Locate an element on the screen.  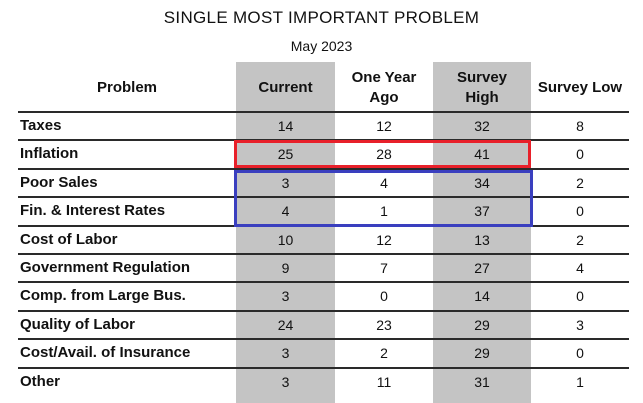
highlight-box-inflation is located at coordinates (382, 154).